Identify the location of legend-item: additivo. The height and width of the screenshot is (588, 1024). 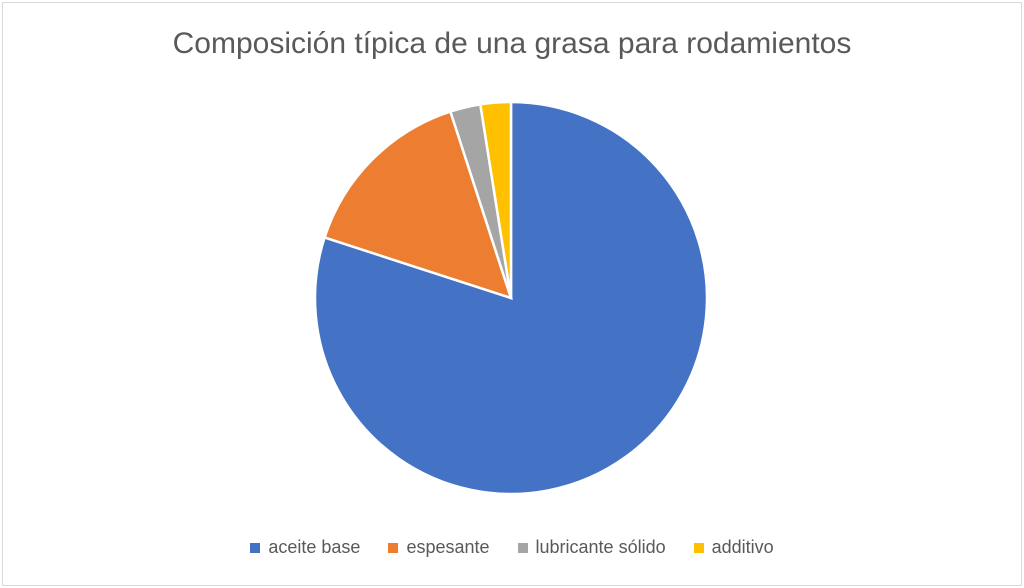
(733, 547).